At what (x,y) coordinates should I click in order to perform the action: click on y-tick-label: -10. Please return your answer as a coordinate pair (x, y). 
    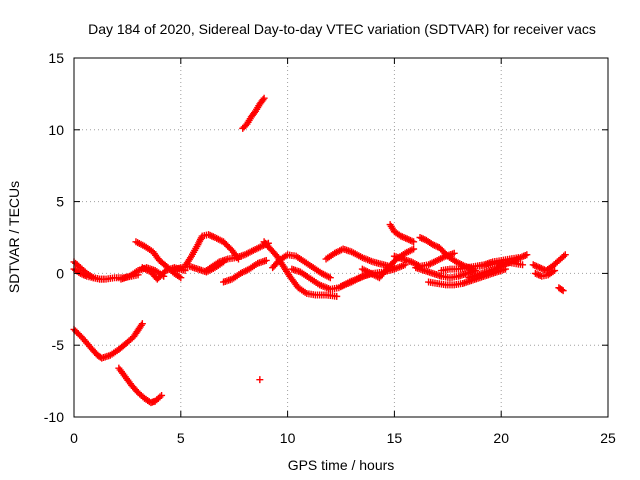
    Looking at the image, I should click on (54, 417).